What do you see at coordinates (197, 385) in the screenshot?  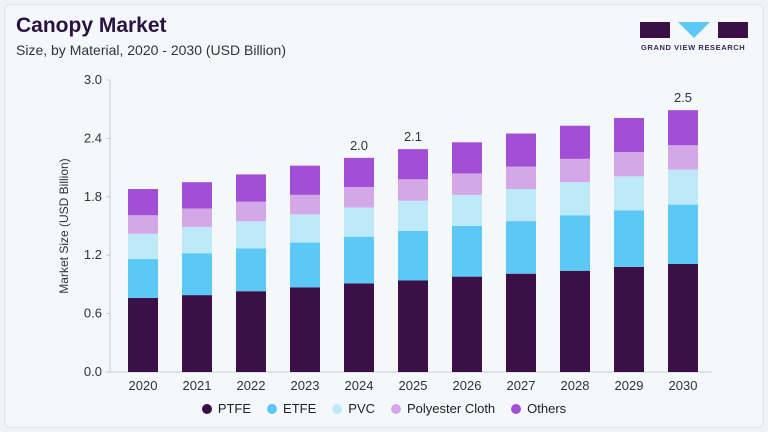 I see `x-tick-label: 2021` at bounding box center [197, 385].